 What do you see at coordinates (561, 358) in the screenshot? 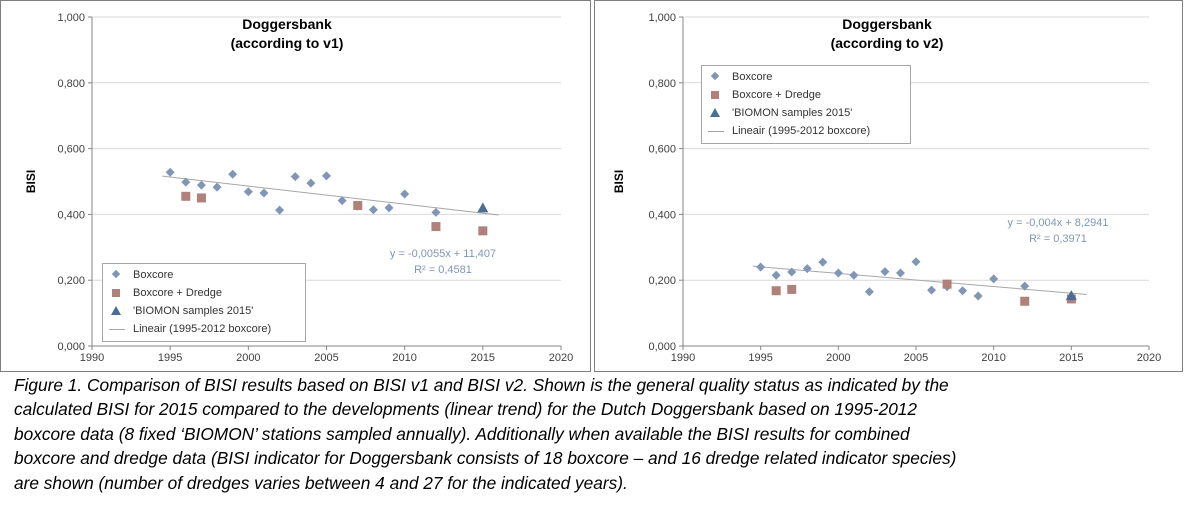
I see `x-tick-label: 2020` at bounding box center [561, 358].